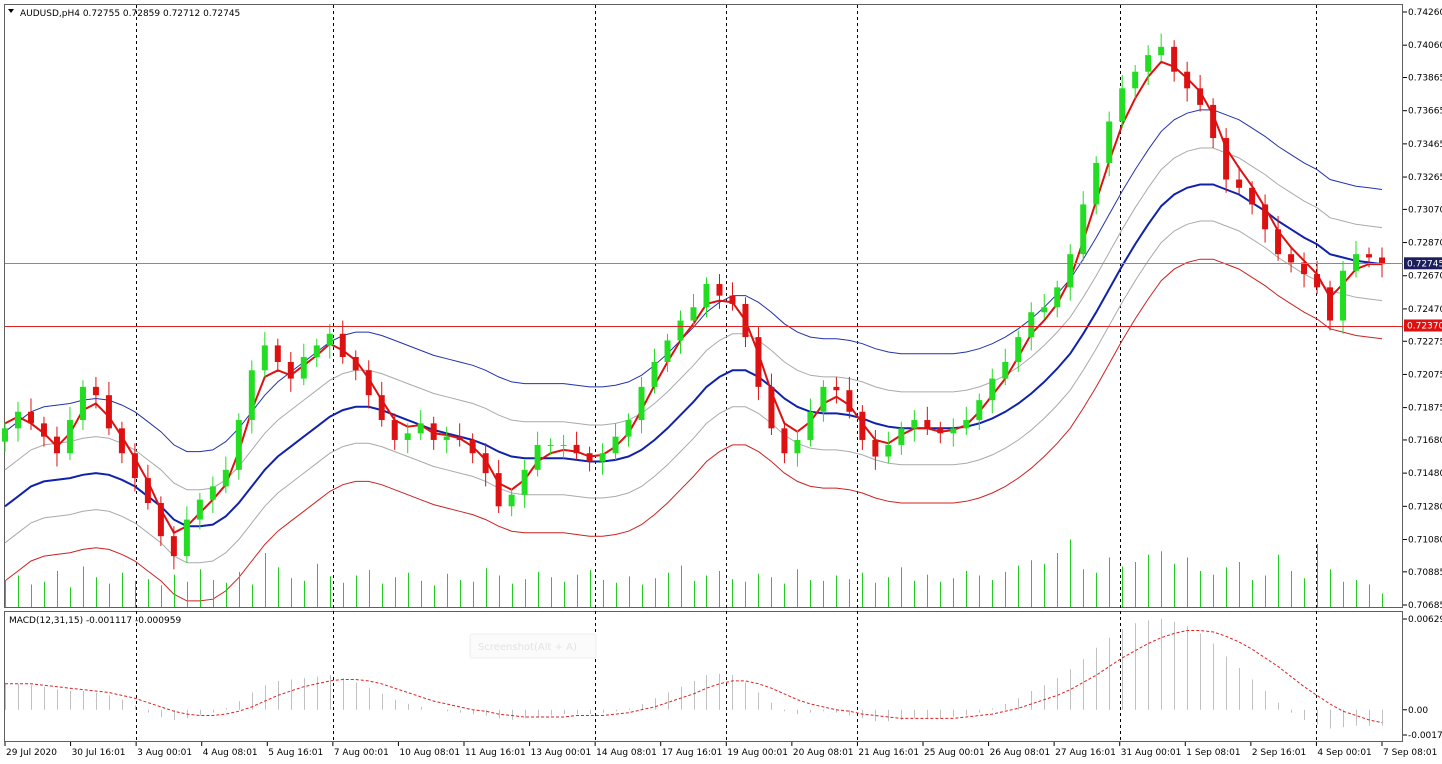 This screenshot has height=764, width=1442. What do you see at coordinates (692, 753) in the screenshot?
I see `time-tick-label: 17 Aug 16:01` at bounding box center [692, 753].